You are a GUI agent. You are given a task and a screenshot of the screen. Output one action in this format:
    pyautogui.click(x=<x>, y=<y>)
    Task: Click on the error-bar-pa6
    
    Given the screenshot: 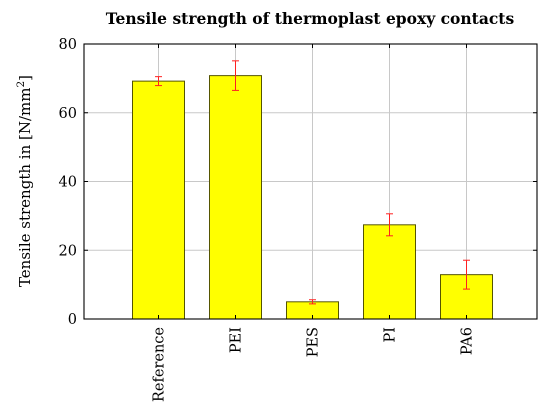 What is the action you would take?
    pyautogui.click(x=466, y=274)
    